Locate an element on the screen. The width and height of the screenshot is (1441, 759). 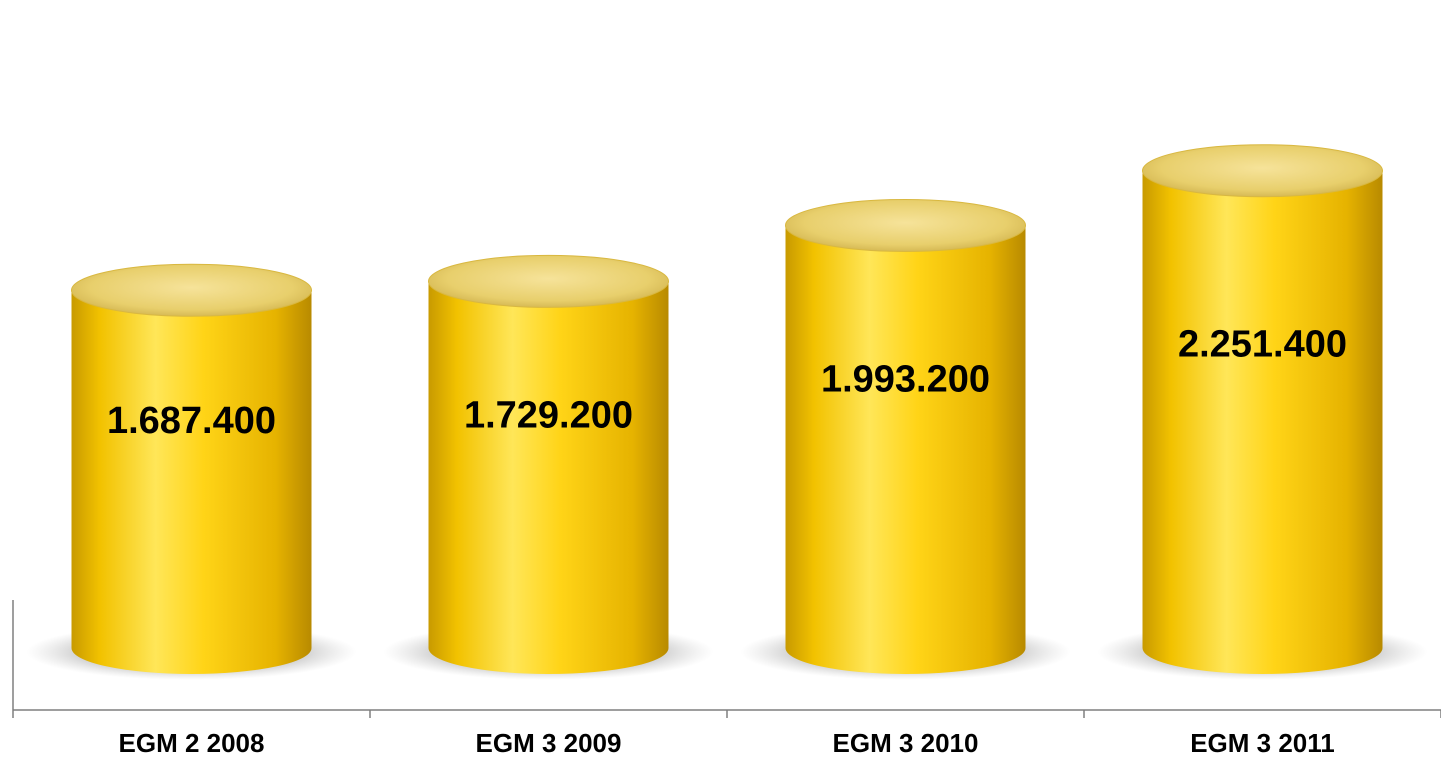
data-label: 2.251.400 is located at coordinates (1262, 345).